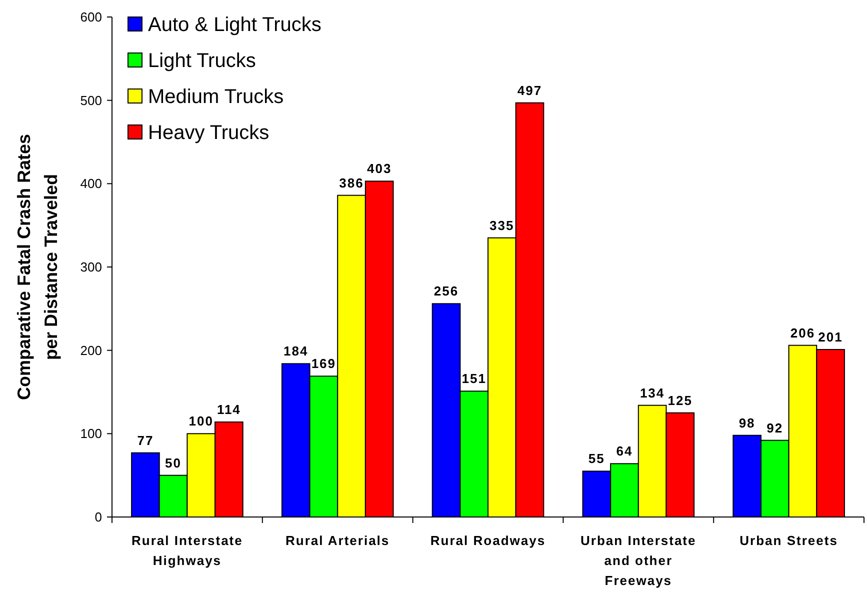 The width and height of the screenshot is (866, 590). I want to click on x-tick-label: Rural Roadways, so click(488, 540).